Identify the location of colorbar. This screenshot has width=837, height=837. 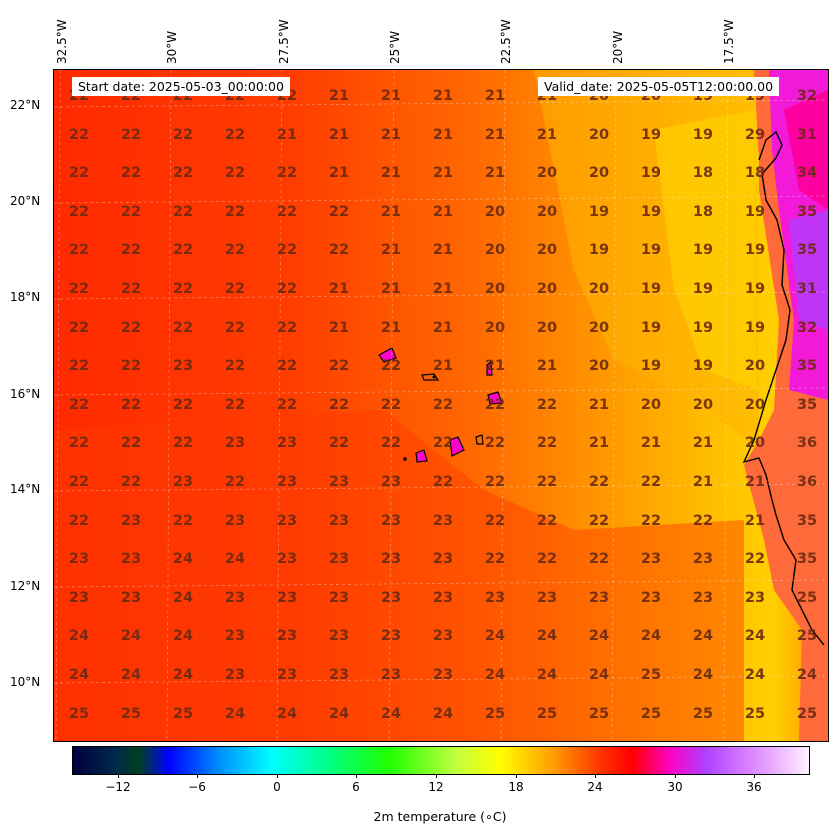
(441, 760).